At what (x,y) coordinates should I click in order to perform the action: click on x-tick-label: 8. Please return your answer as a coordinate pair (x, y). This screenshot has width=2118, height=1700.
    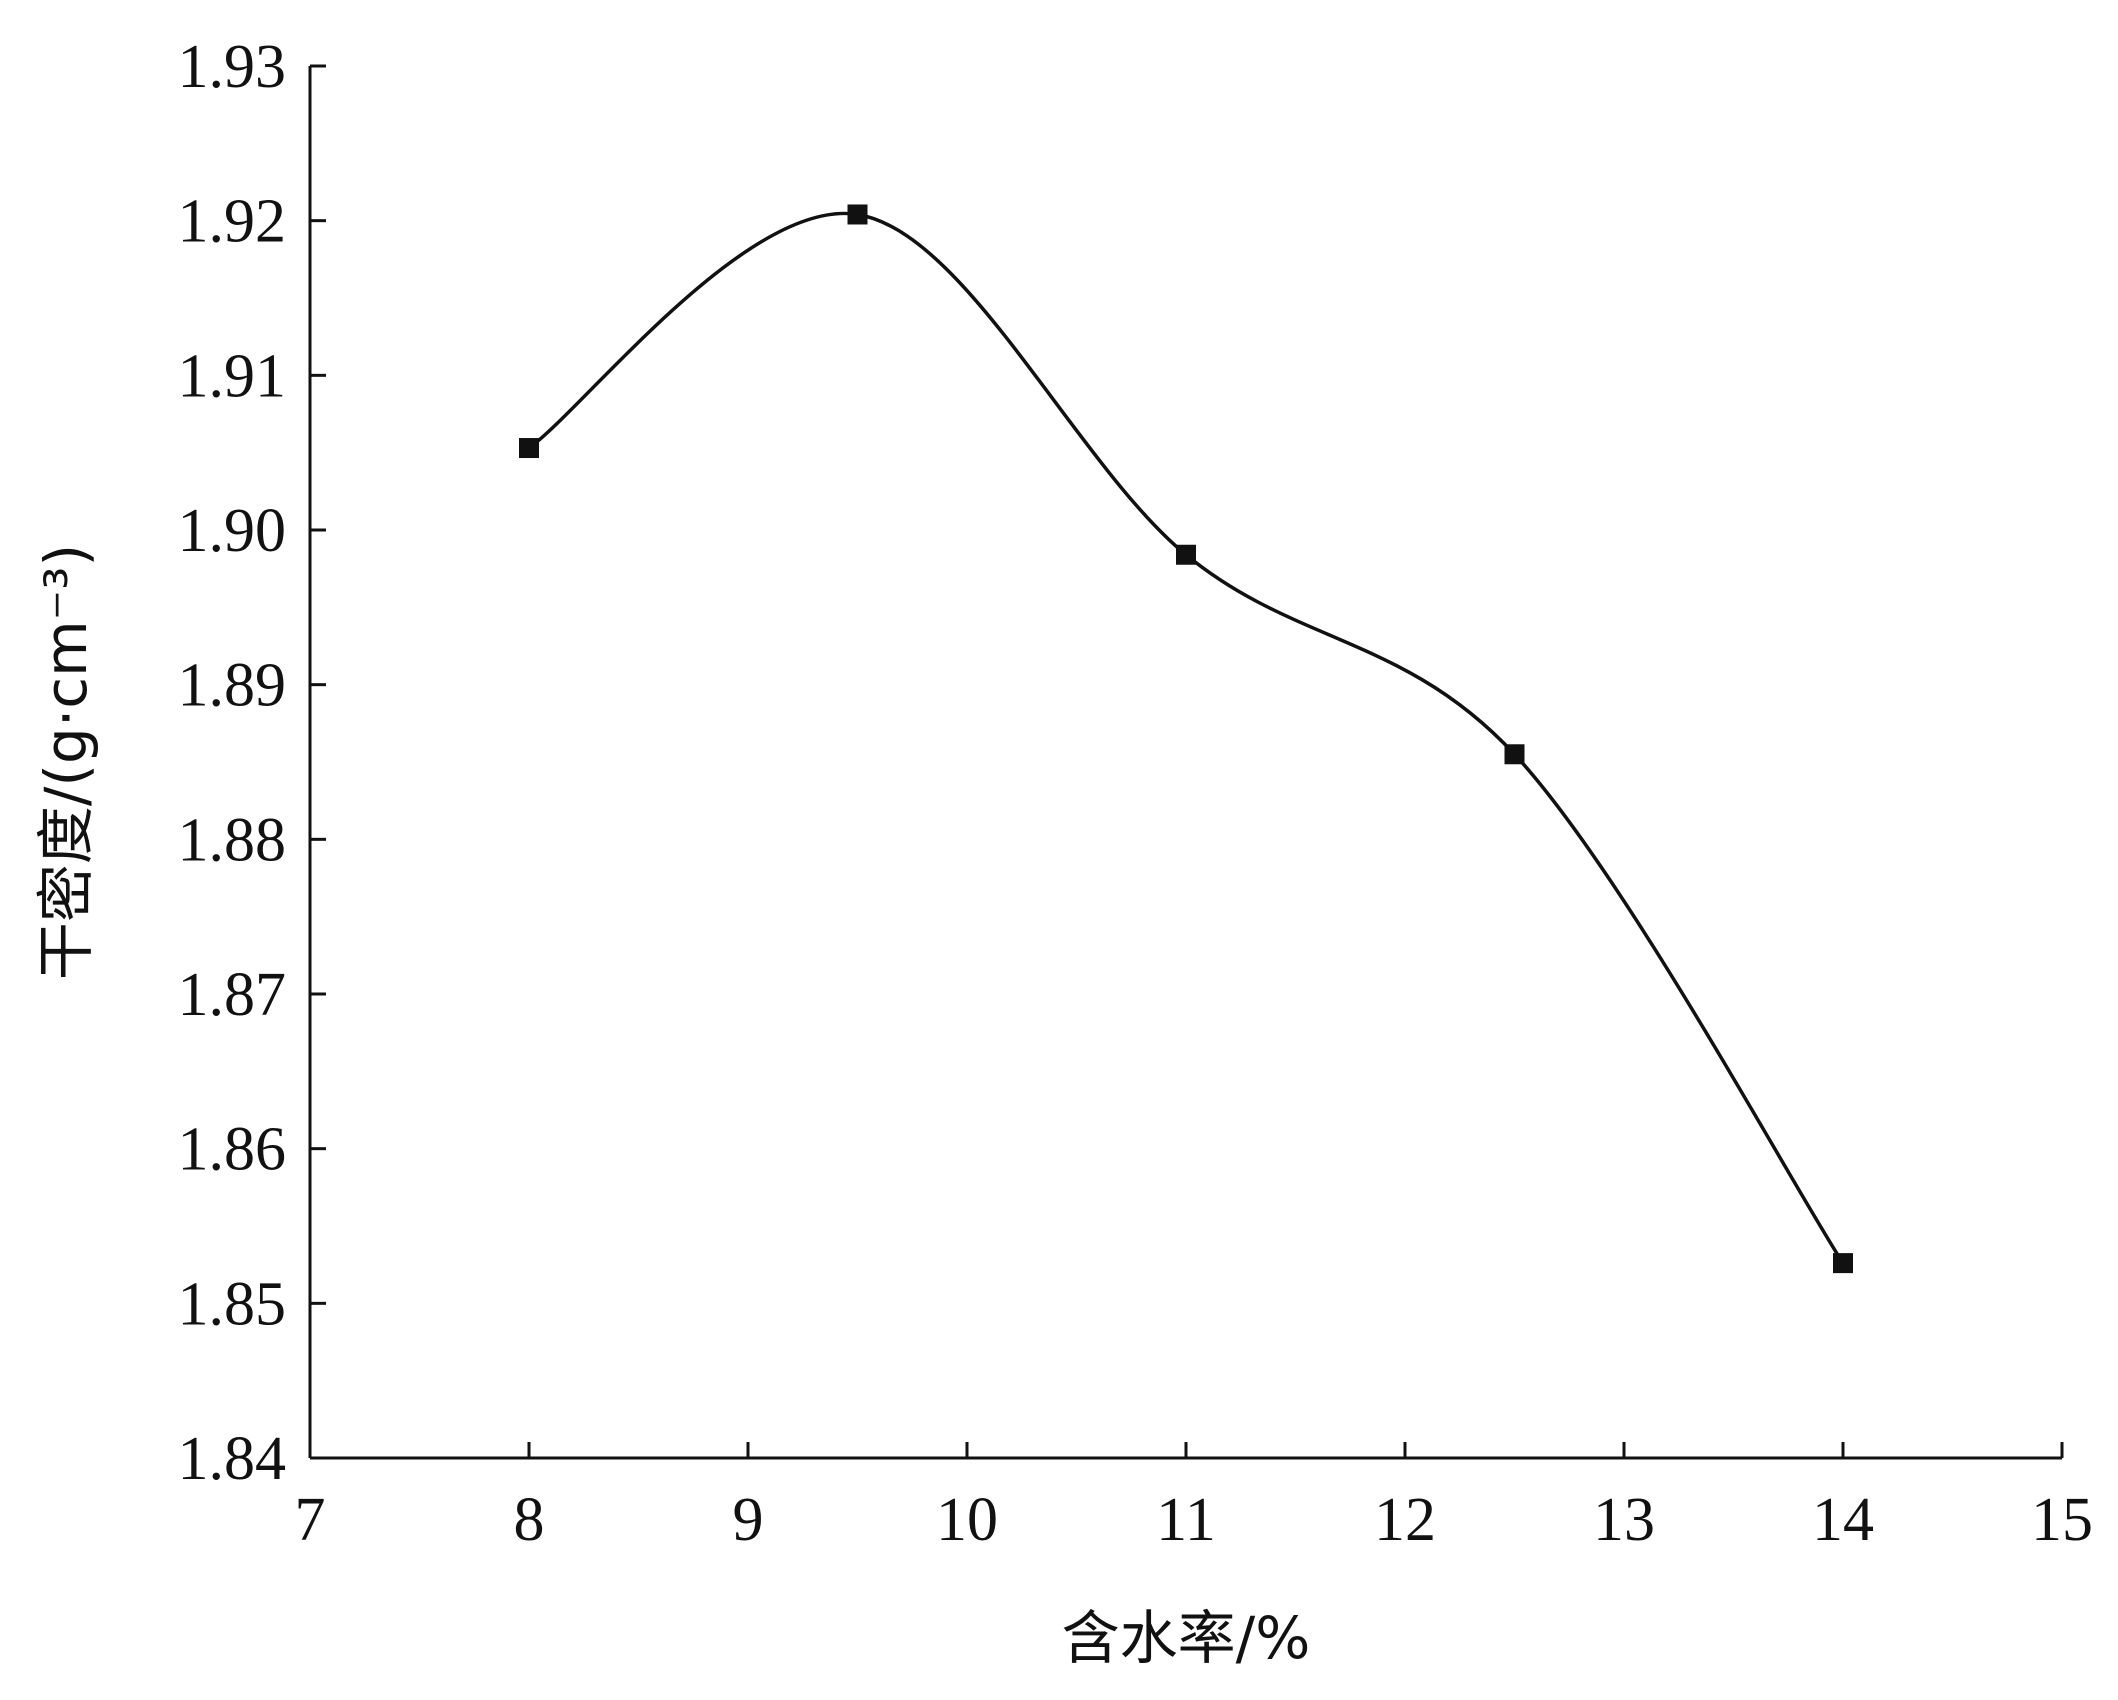
    Looking at the image, I should click on (529, 1520).